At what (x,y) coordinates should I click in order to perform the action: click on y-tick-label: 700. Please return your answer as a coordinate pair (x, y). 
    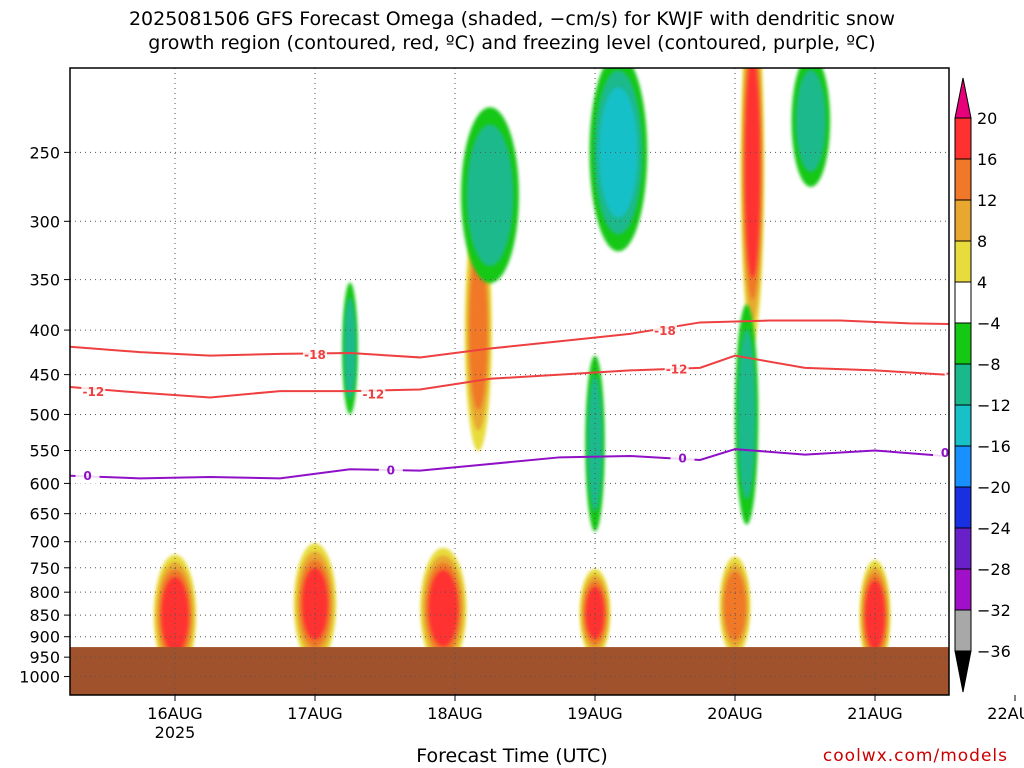
    Looking at the image, I should click on (44, 542).